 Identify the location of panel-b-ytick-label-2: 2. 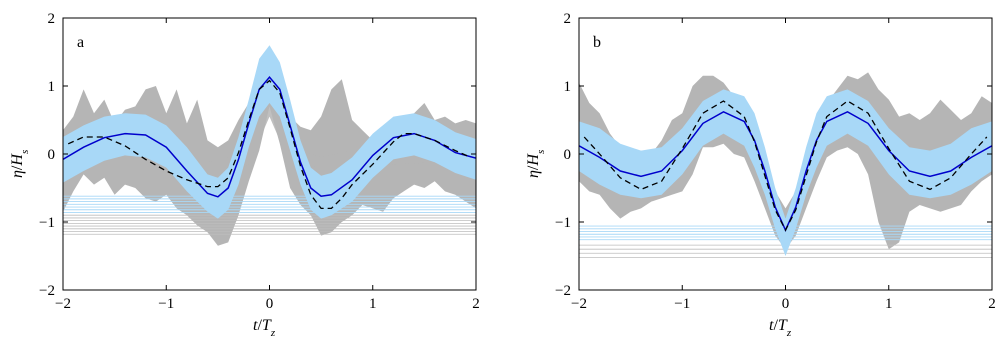
(568, 19).